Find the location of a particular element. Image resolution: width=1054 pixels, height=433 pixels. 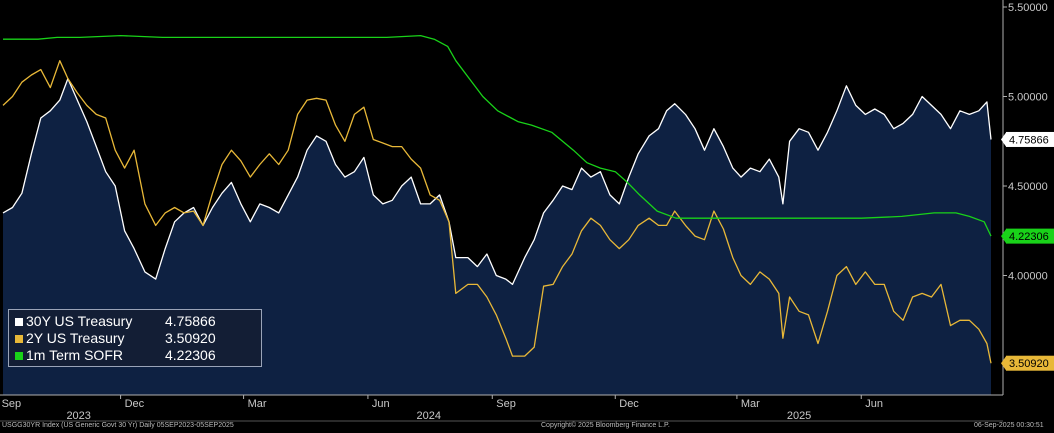

x-year-label: 2023 is located at coordinates (78, 416).